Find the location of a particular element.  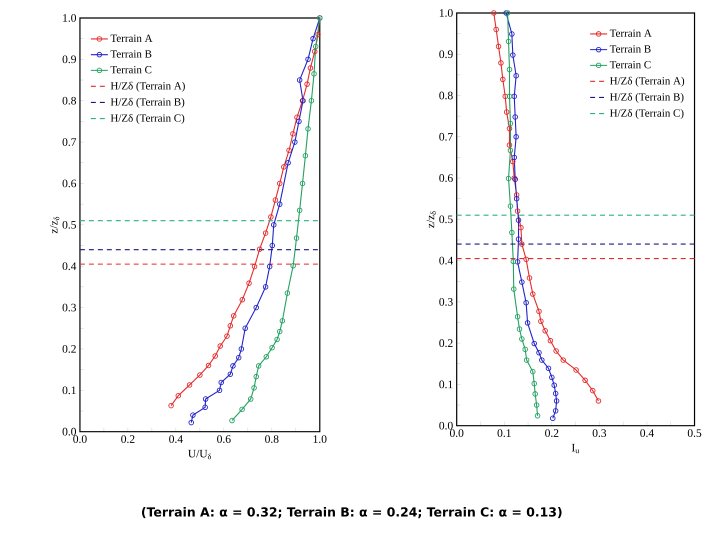

legend-label: Terrain C is located at coordinates (630, 65).